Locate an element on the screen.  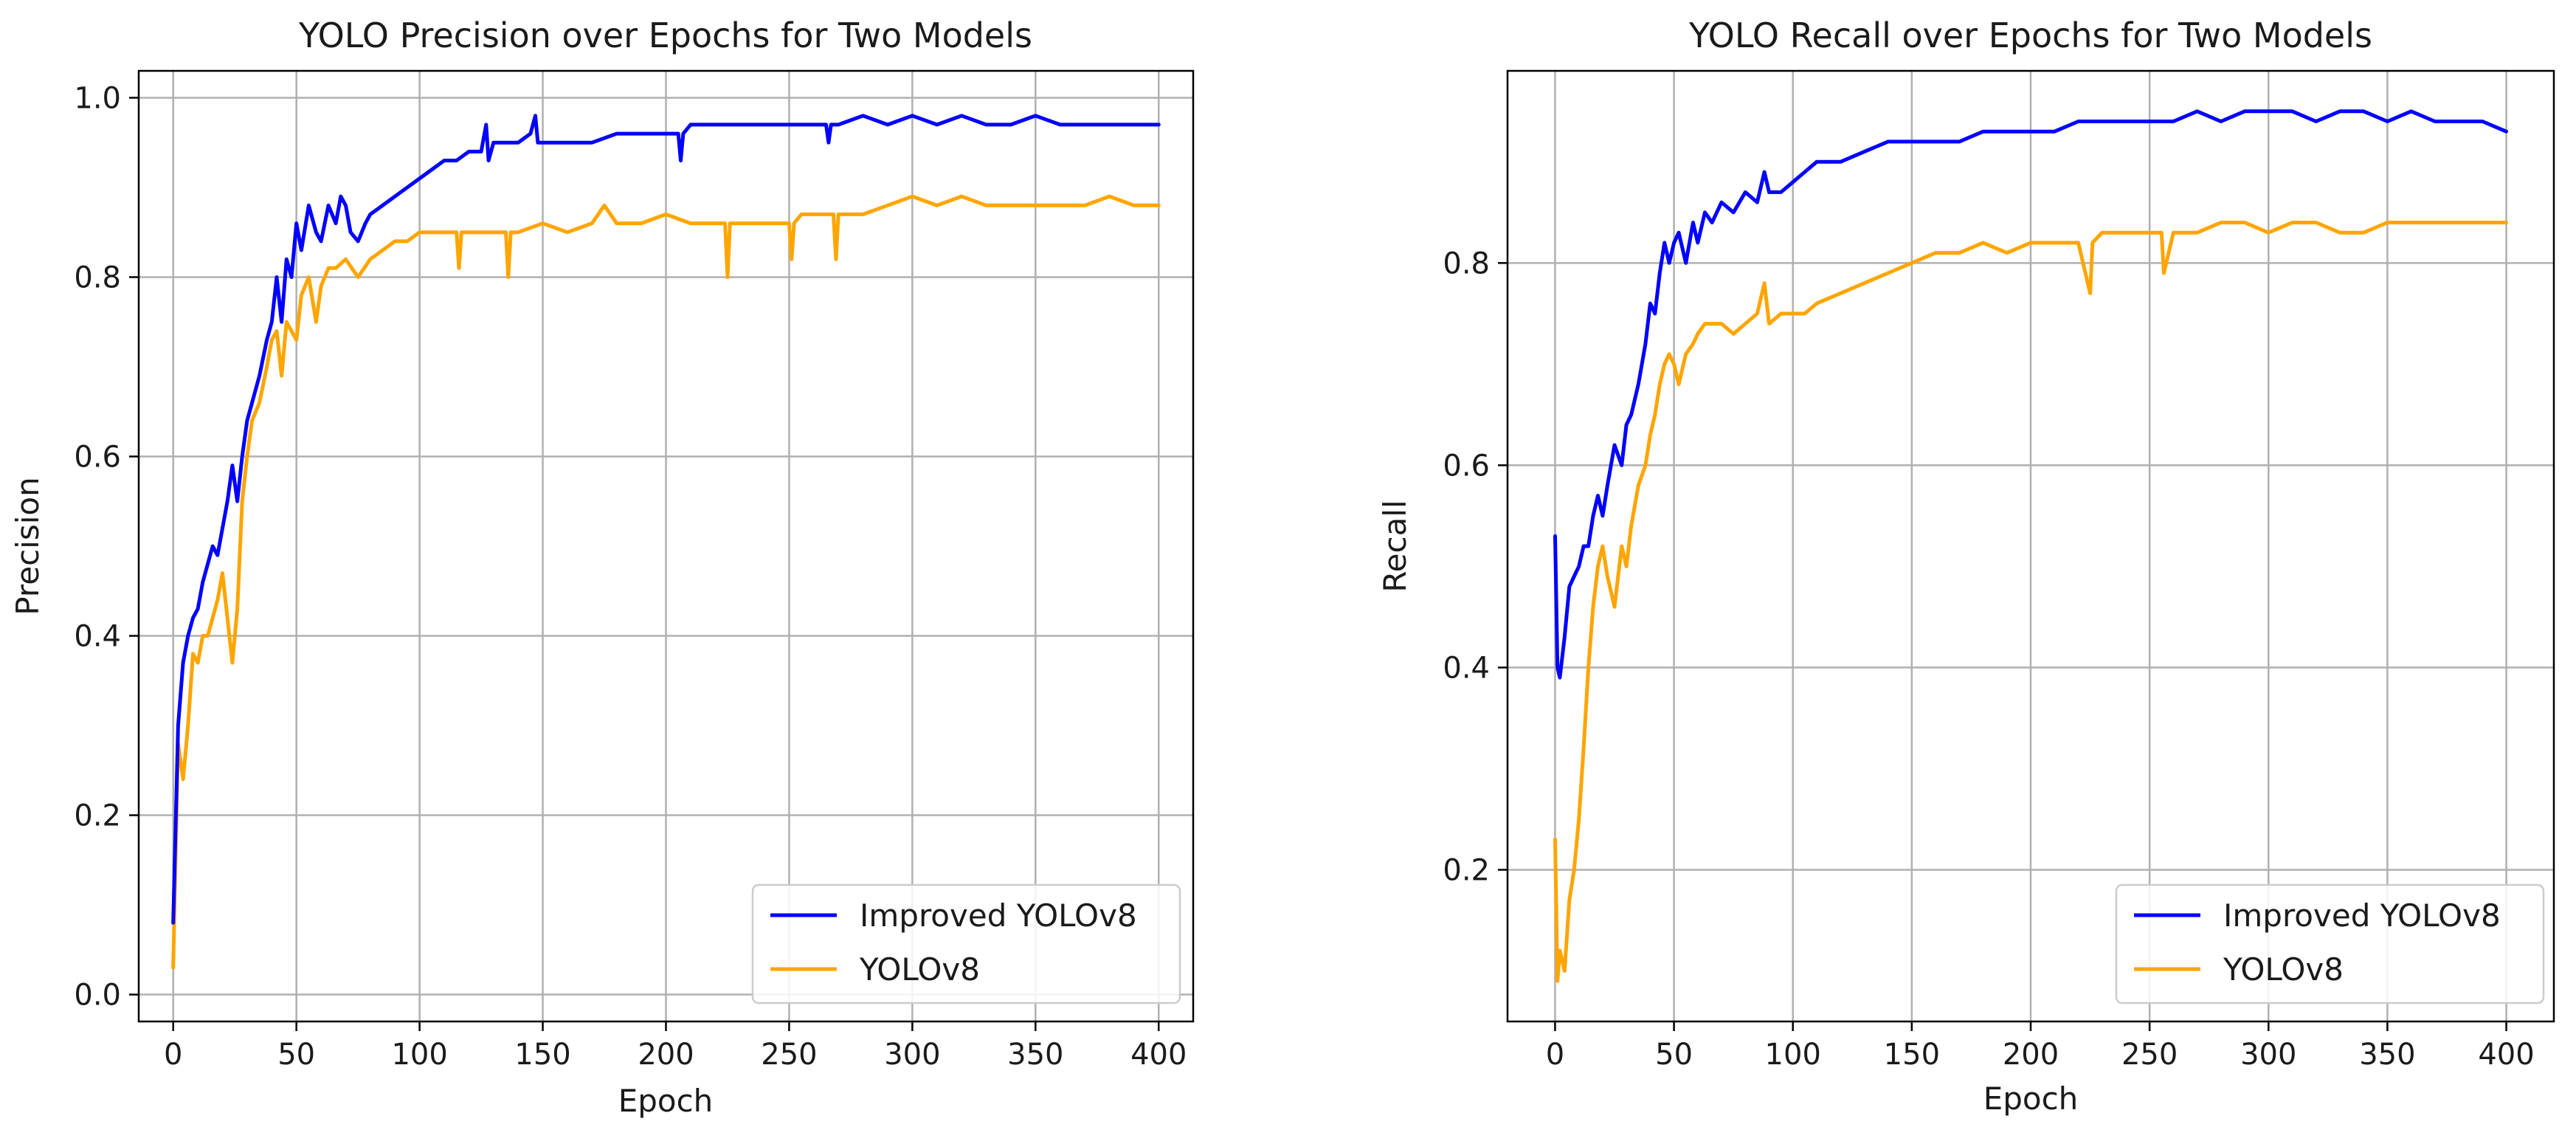
y-axis-label: Recall is located at coordinates (1395, 546).